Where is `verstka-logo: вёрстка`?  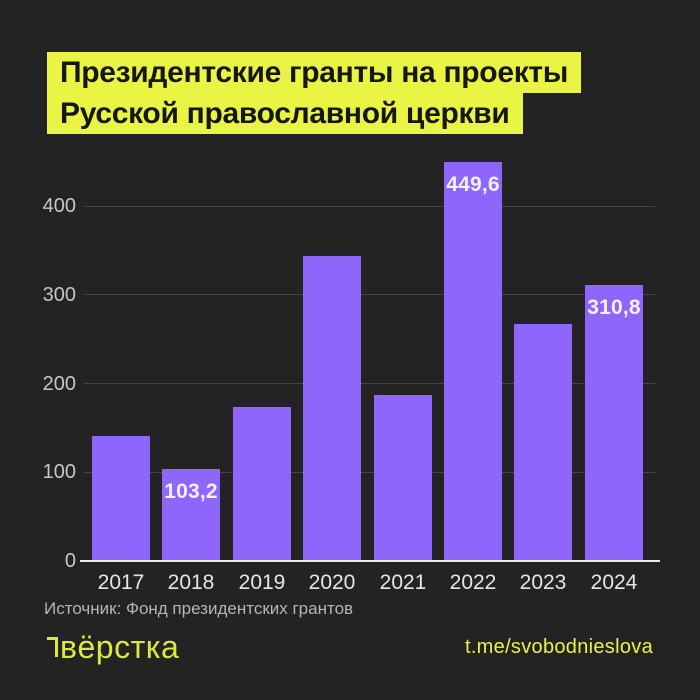 verstka-logo: вёрстка is located at coordinates (113, 647).